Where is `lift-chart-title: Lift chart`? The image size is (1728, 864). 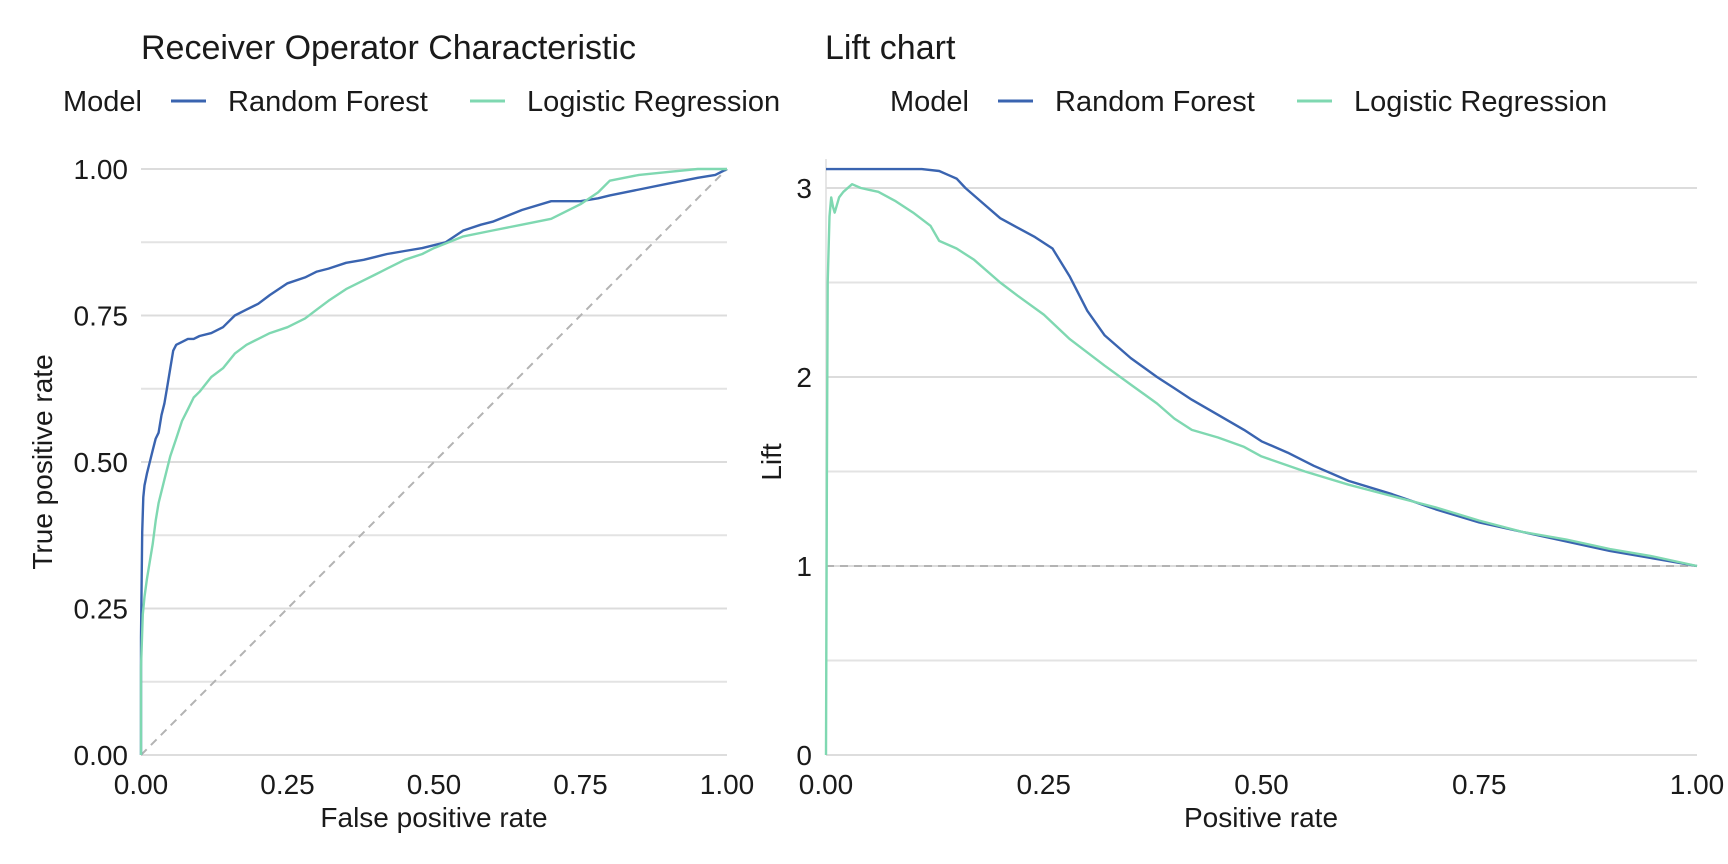 lift-chart-title: Lift chart is located at coordinates (890, 48).